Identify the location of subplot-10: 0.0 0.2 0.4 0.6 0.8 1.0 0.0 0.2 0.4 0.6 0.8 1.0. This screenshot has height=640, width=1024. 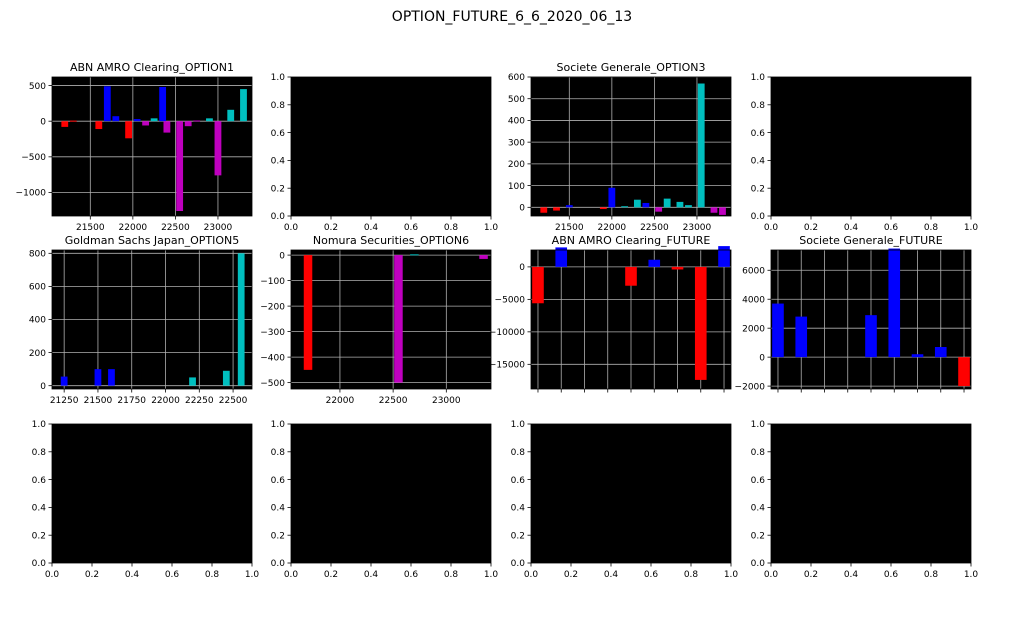
(385, 500).